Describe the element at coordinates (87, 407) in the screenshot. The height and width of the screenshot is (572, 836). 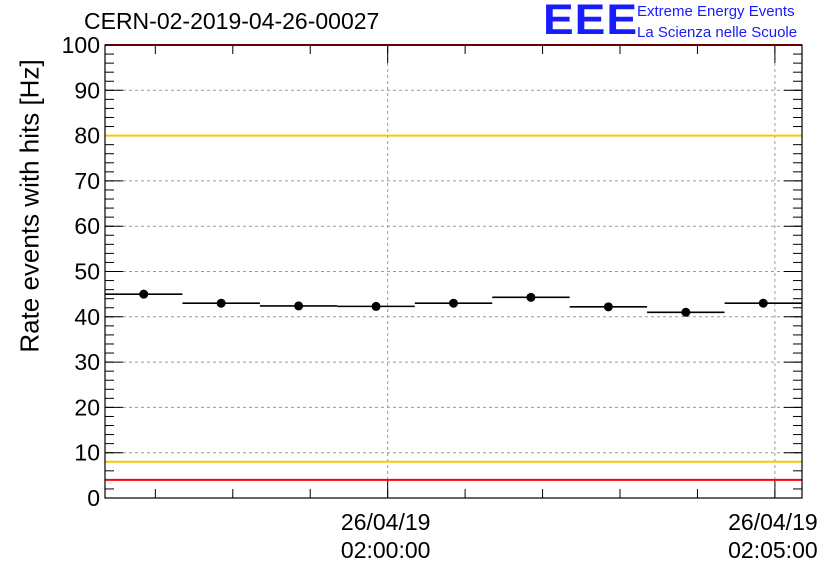
I see `y-tick-label: 20` at that location.